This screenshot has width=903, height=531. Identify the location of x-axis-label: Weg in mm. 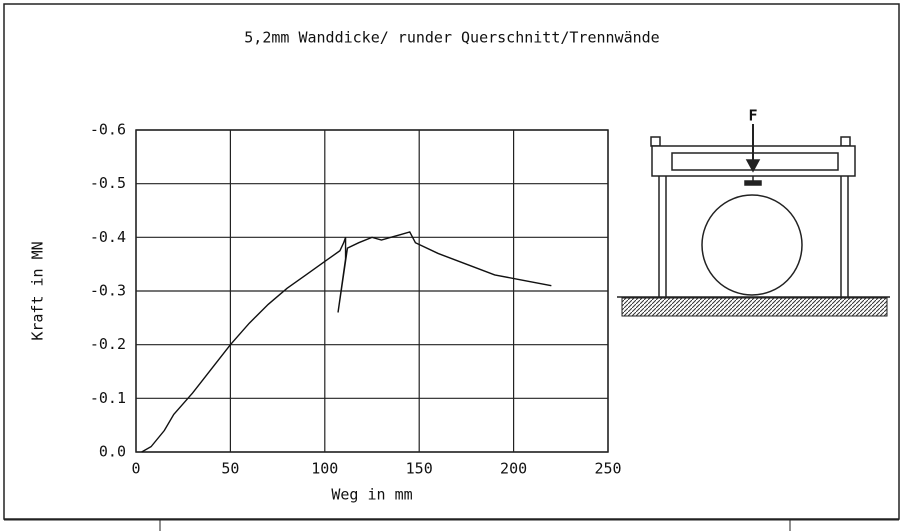
(371, 495).